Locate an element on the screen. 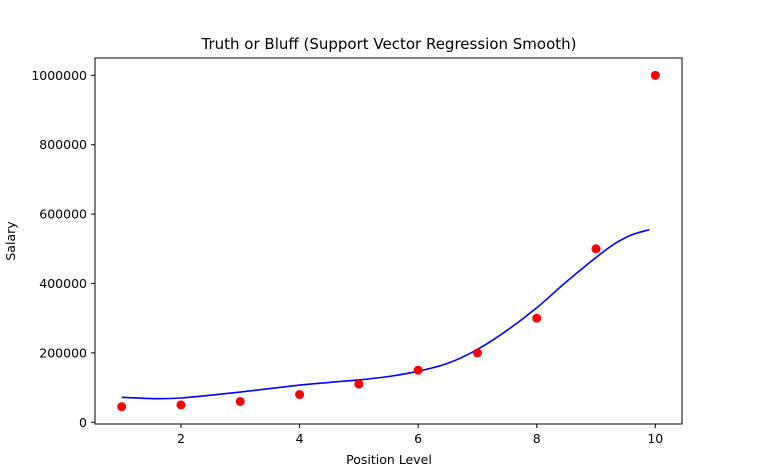 Image resolution: width=758 pixels, height=476 pixels. x-axis-label: Position Level is located at coordinates (389, 459).